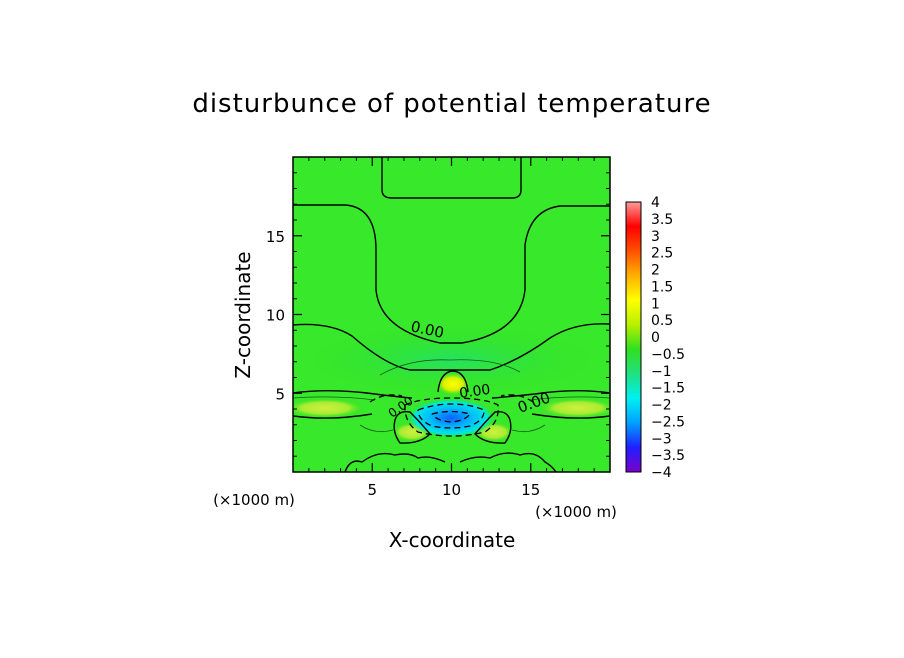 The width and height of the screenshot is (904, 658). I want to click on contour-label-core: 0.00, so click(474, 392).